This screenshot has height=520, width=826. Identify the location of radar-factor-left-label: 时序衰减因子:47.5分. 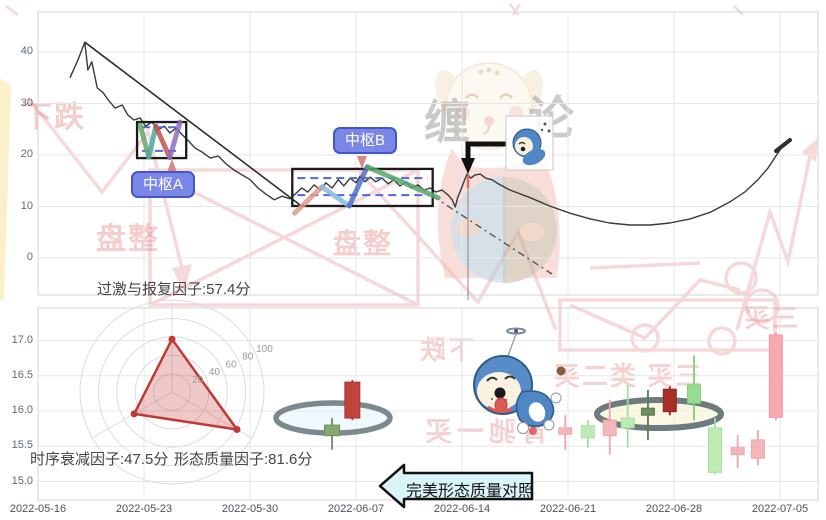
(99, 459).